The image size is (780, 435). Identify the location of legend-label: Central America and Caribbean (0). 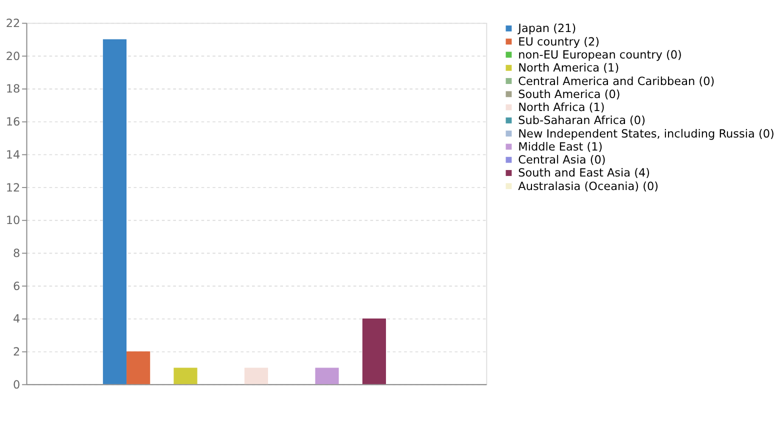
(616, 81).